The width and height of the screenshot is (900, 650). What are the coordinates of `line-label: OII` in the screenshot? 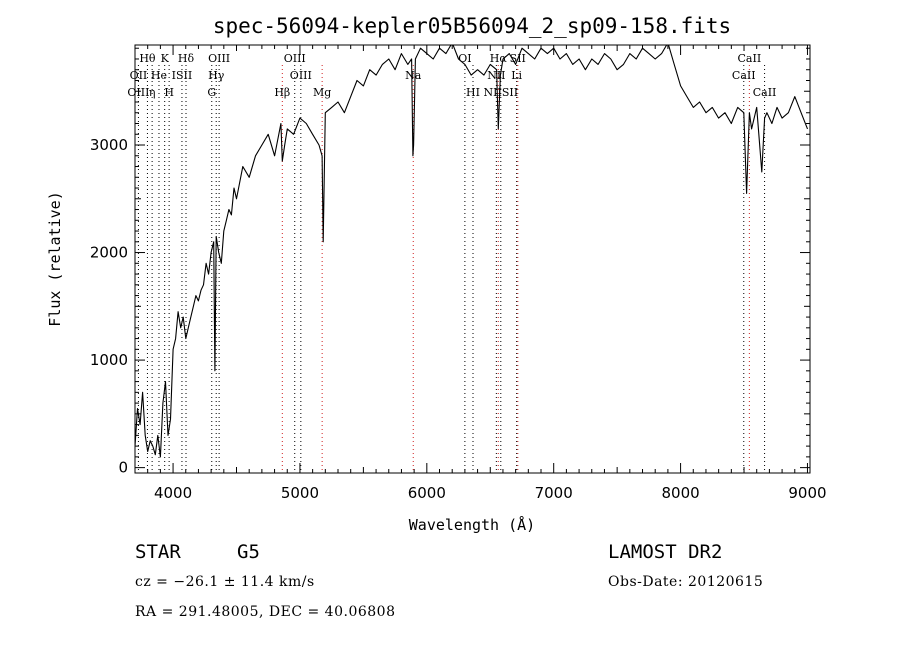 It's located at (139, 75).